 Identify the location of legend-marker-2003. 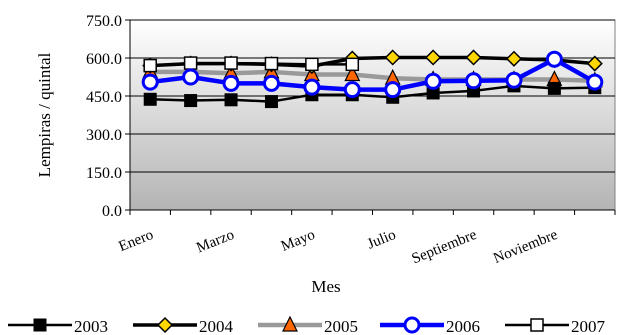
(40, 325).